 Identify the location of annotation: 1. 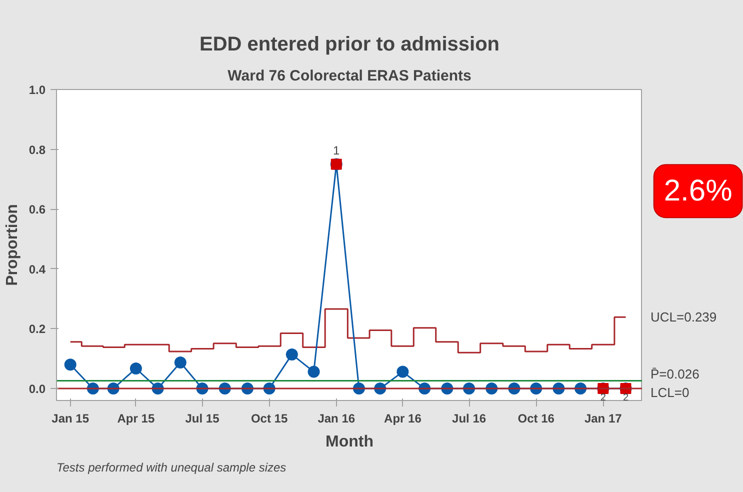
(336, 150).